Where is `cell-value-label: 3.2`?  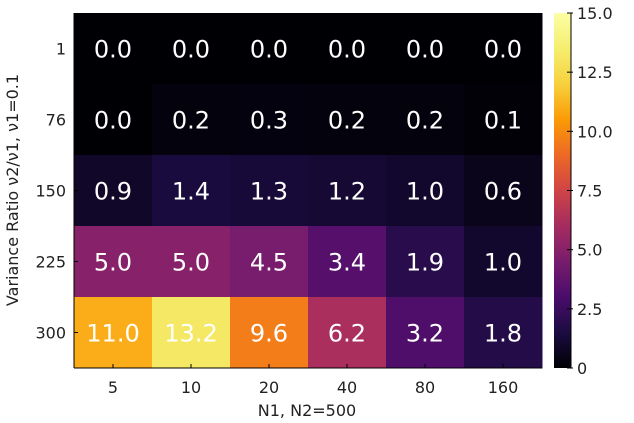
cell-value-label: 3.2 is located at coordinates (425, 334).